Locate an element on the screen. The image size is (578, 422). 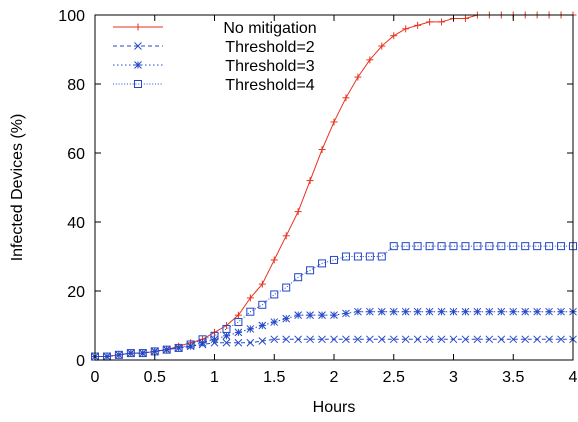
y-tick-label: 0 is located at coordinates (80, 361).